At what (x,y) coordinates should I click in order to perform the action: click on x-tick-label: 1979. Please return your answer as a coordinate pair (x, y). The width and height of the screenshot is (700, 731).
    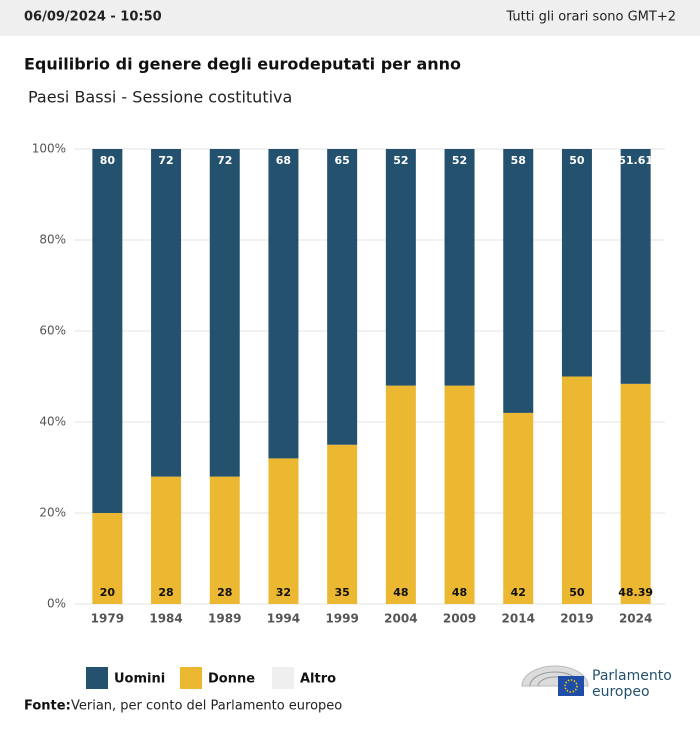
    Looking at the image, I should click on (107, 619).